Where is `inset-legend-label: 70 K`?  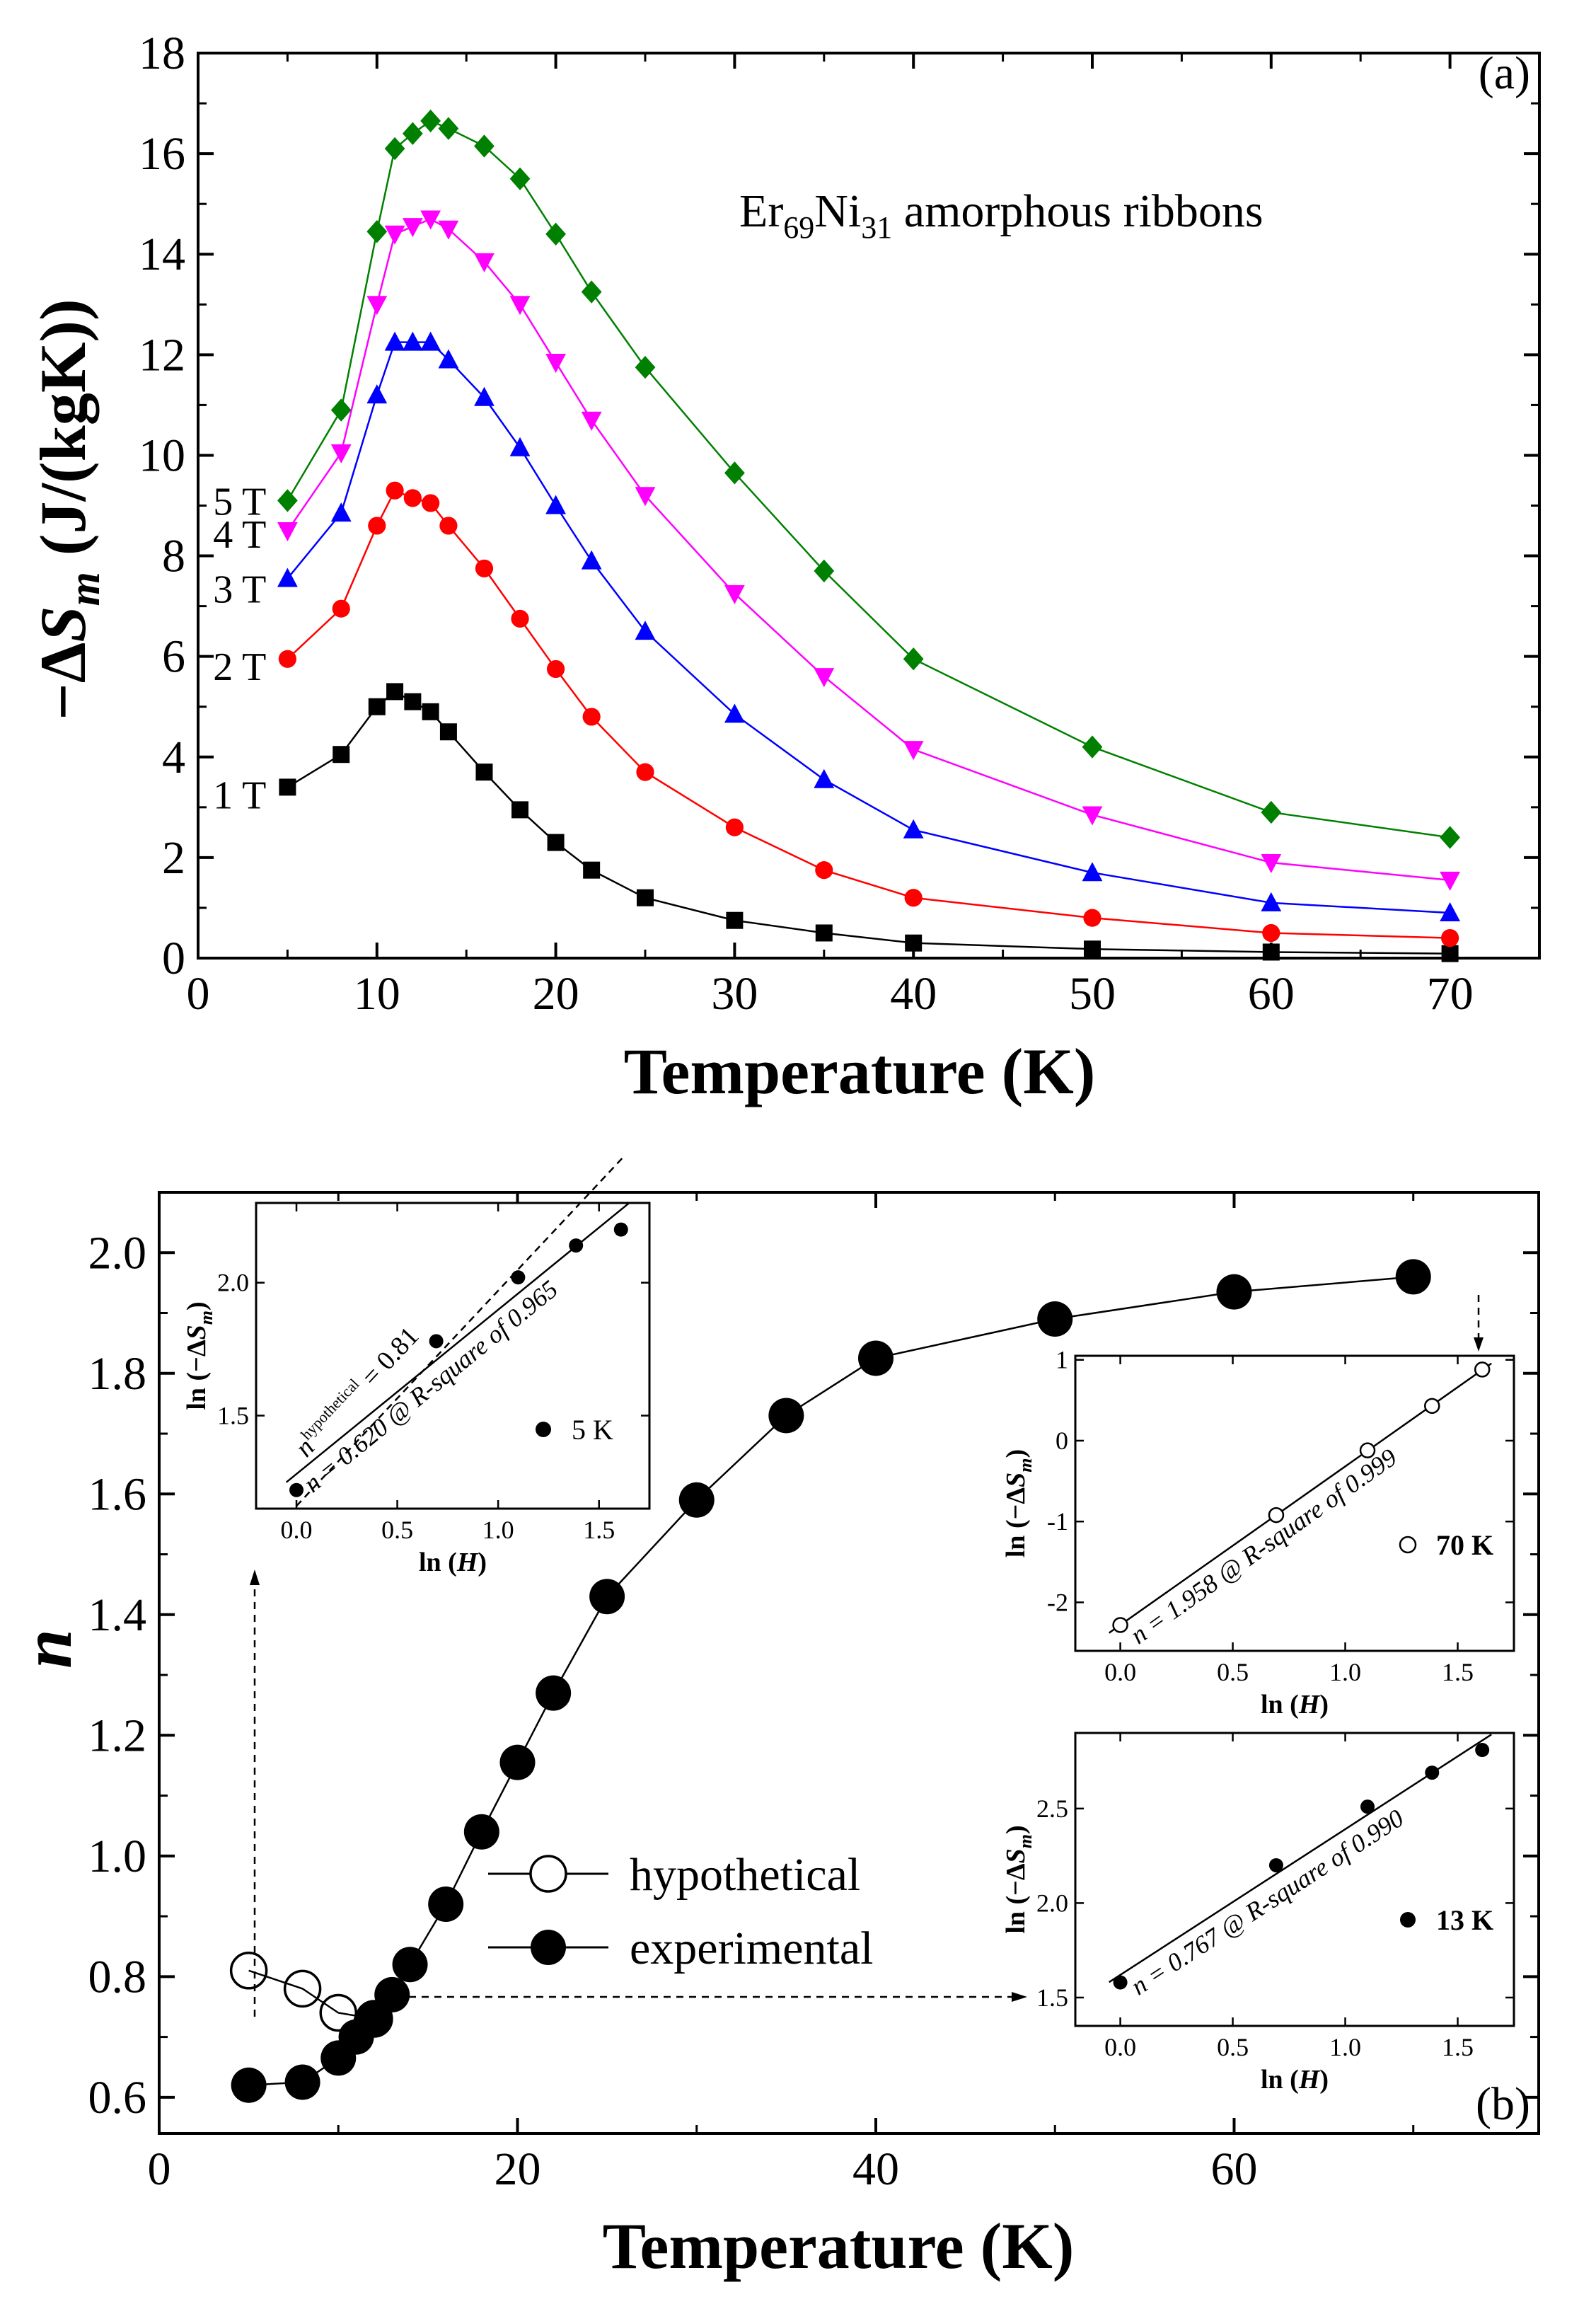
inset-legend-label: 70 K is located at coordinates (1465, 1545).